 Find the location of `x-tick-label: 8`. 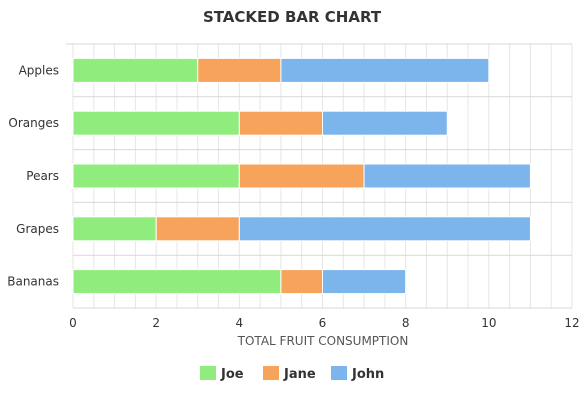

x-tick-label: 8 is located at coordinates (406, 323).